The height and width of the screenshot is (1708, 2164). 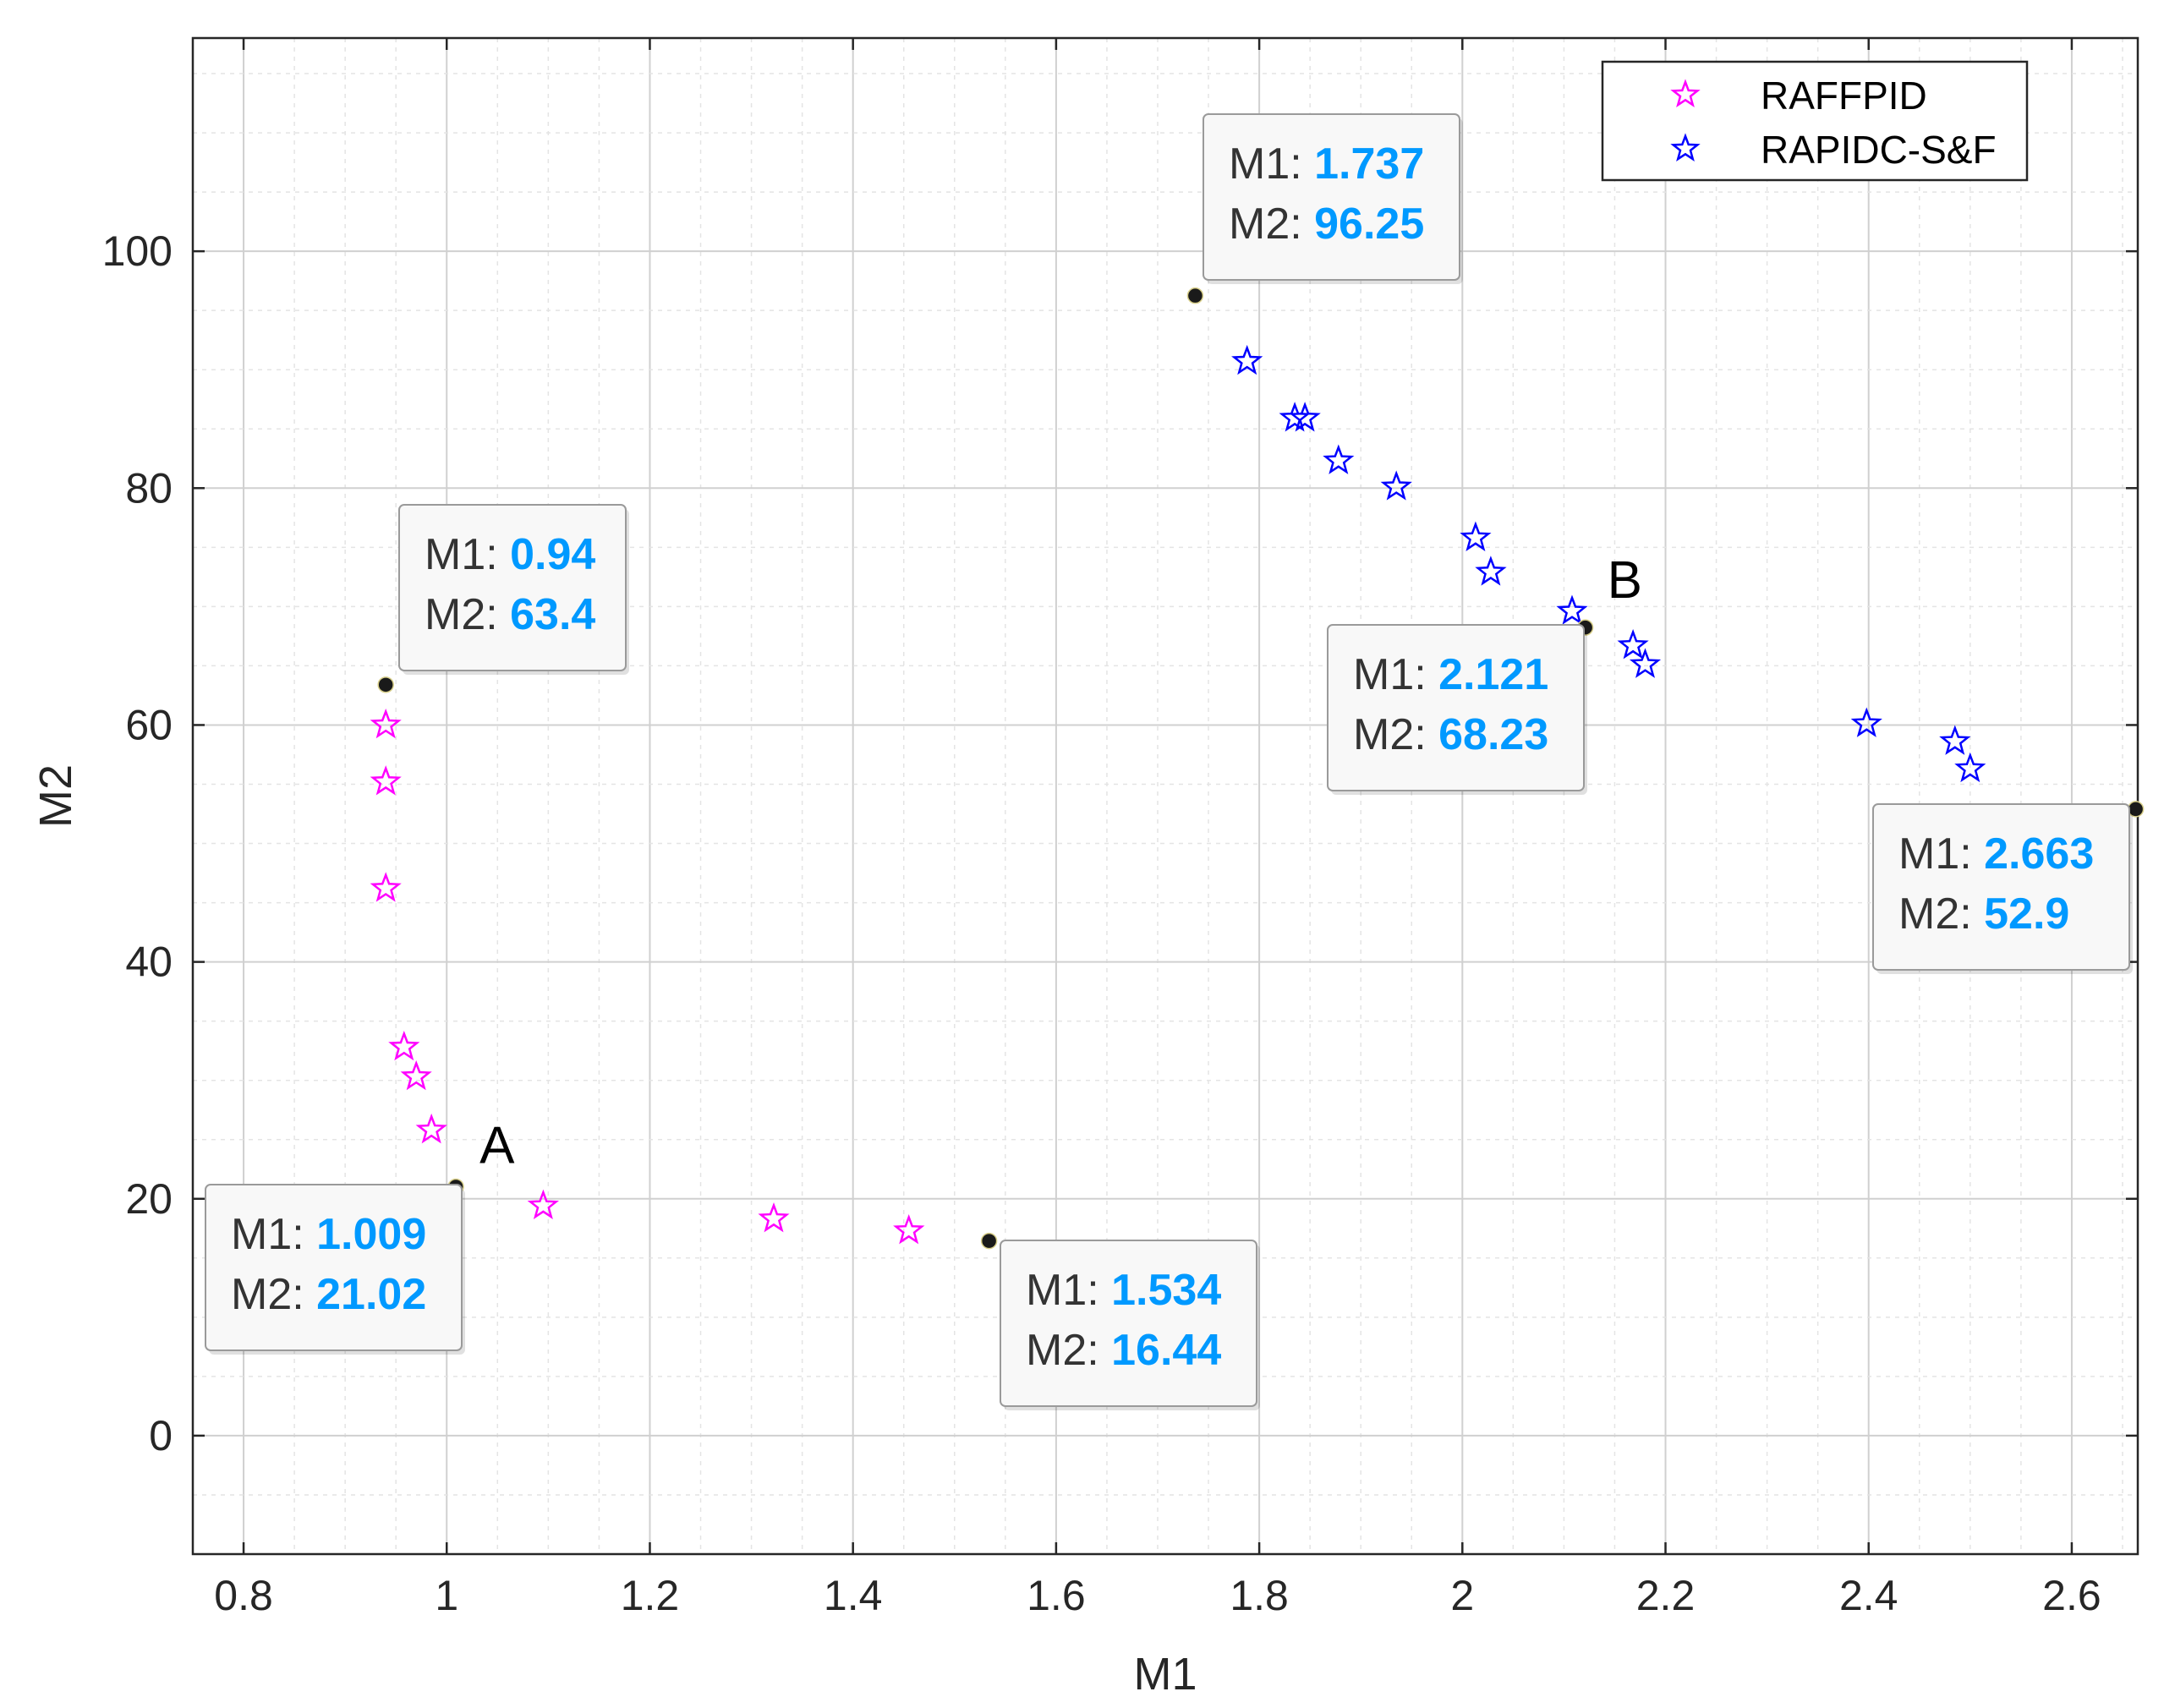 What do you see at coordinates (1666, 1595) in the screenshot?
I see `x-tick-label: 2.2` at bounding box center [1666, 1595].